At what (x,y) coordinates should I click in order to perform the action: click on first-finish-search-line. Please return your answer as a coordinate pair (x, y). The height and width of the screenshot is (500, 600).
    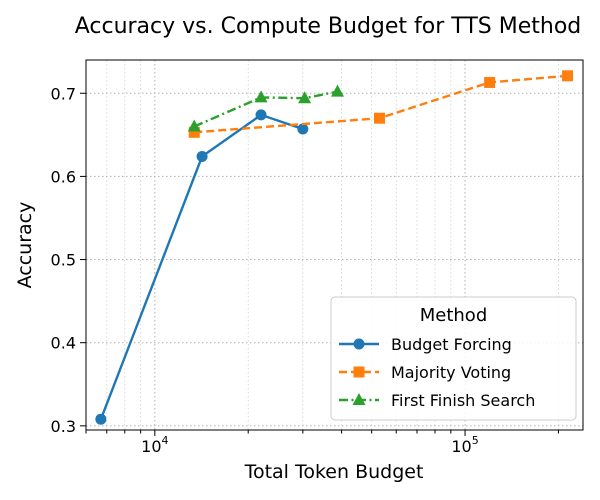
    Looking at the image, I should click on (265, 109).